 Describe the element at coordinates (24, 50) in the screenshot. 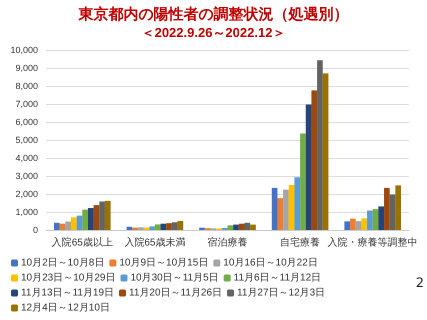

I see `y-tick-label: 10,000` at that location.